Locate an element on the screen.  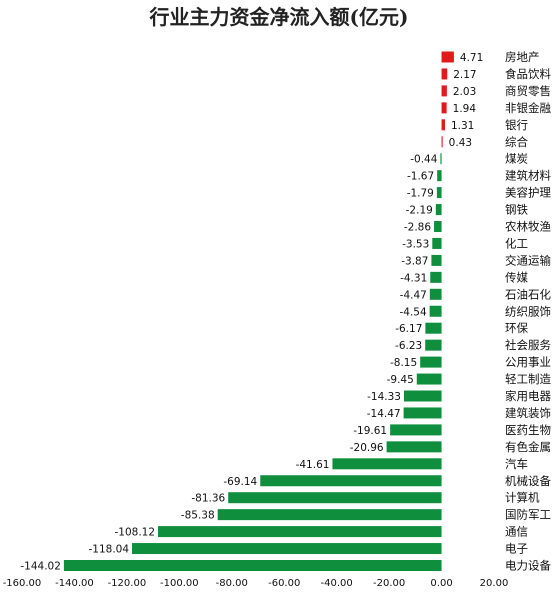
bar-通信 is located at coordinates (300, 532).